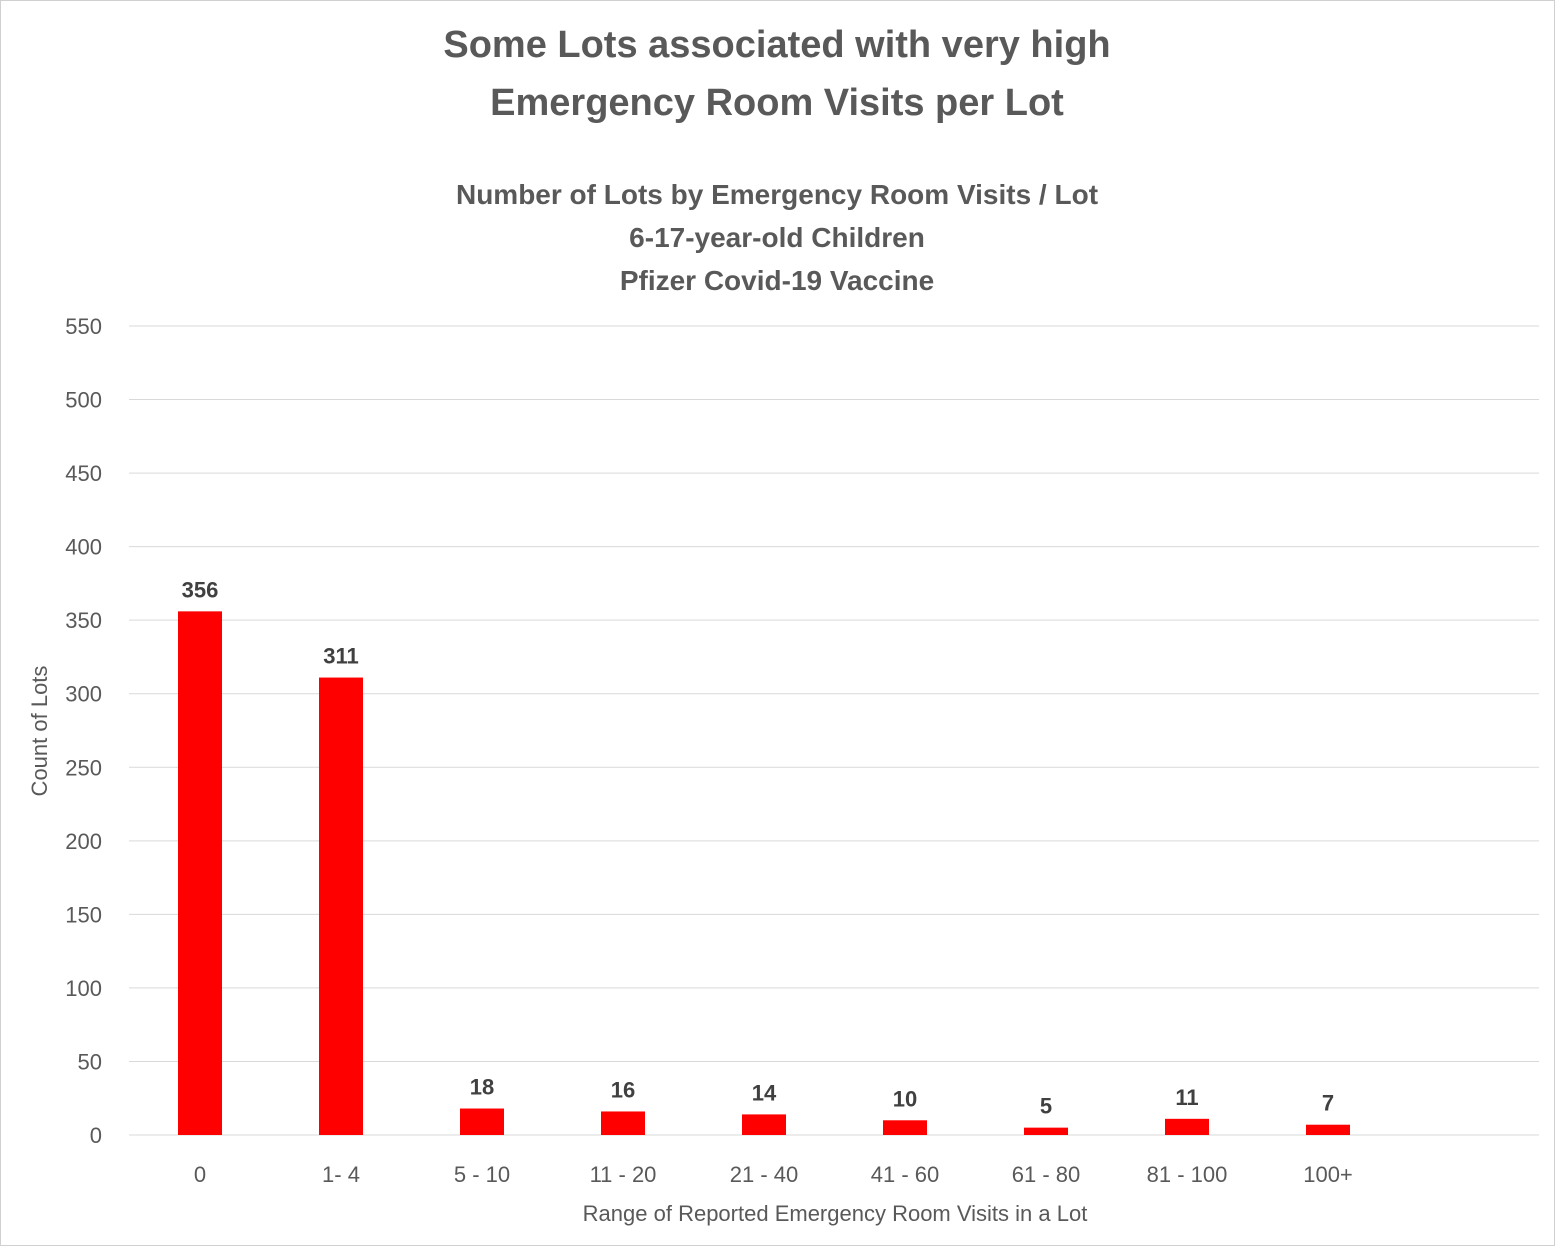 The image size is (1555, 1250). What do you see at coordinates (83, 914) in the screenshot?
I see `y-tick-label: 150` at bounding box center [83, 914].